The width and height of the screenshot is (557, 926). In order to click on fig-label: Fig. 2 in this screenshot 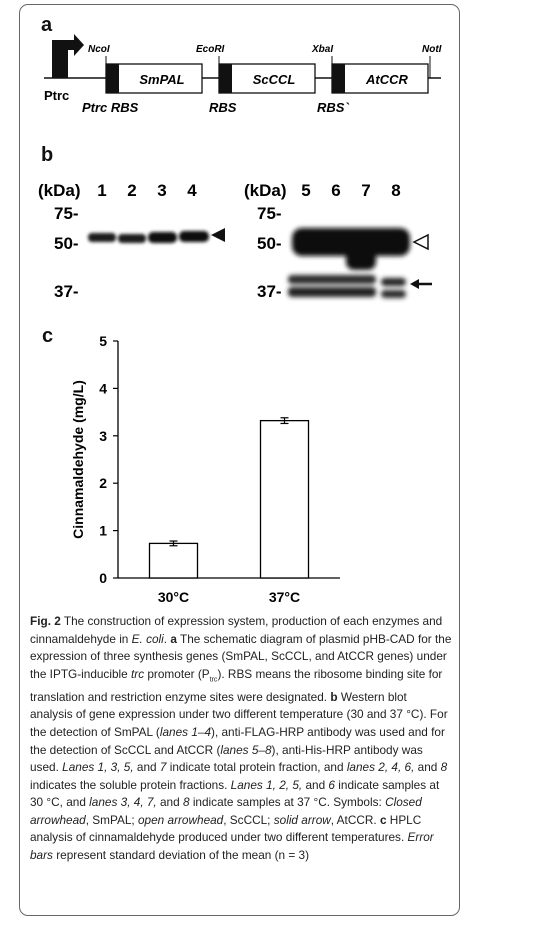, I will do `click(45, 621)`.